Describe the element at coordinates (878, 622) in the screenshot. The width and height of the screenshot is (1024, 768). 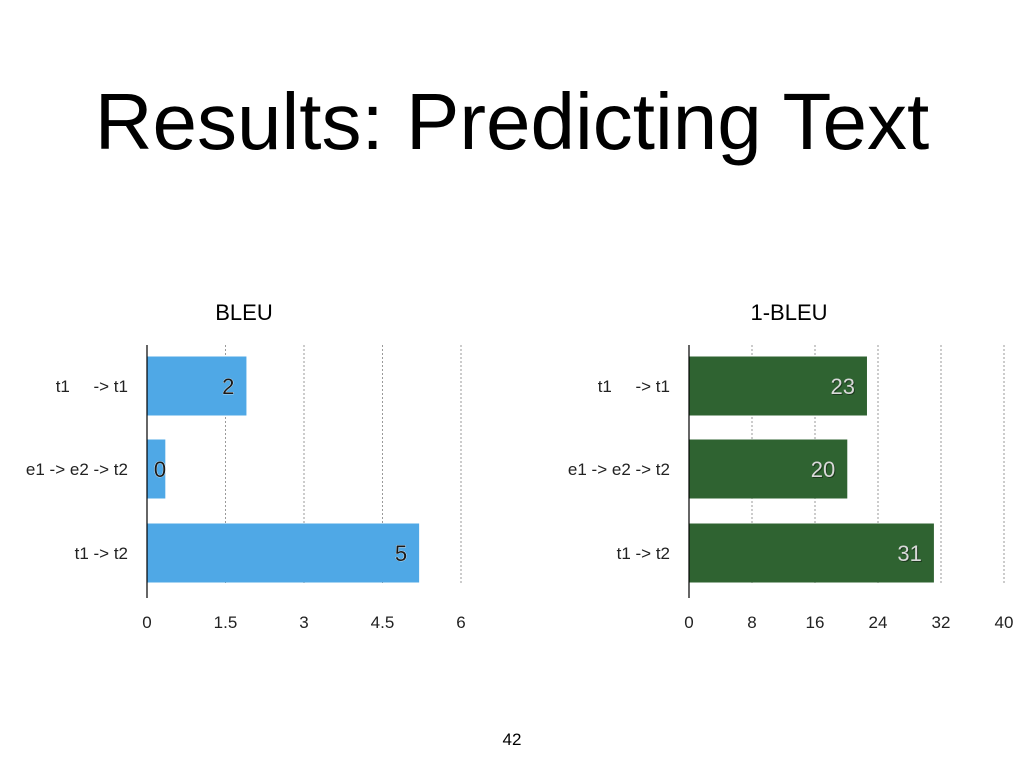
I see `tick-label: 24` at that location.